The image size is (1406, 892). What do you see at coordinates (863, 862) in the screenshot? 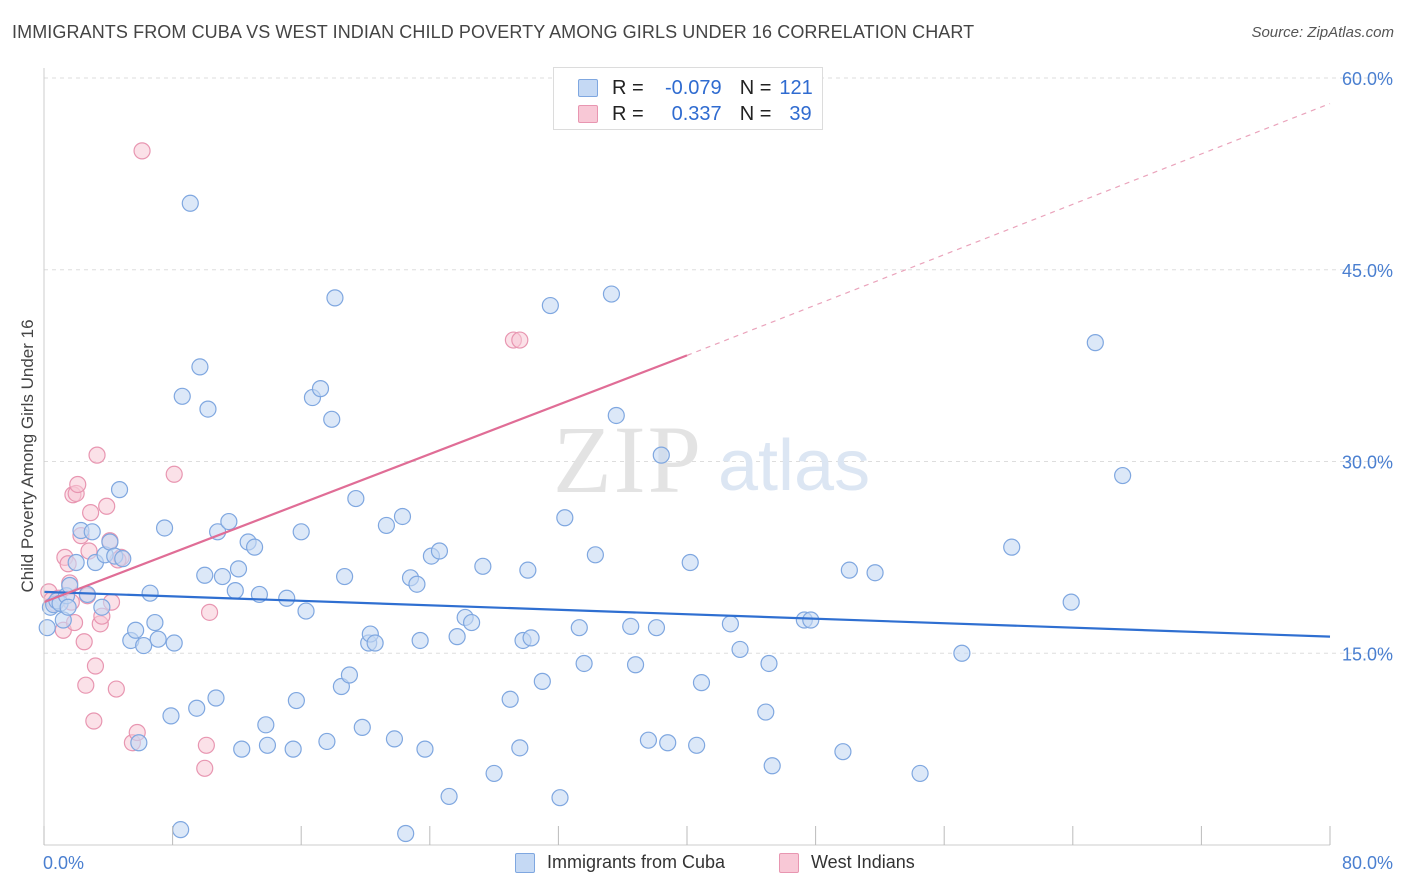
I see `bottom-legend-label-wi: West Indians` at bounding box center [863, 862].